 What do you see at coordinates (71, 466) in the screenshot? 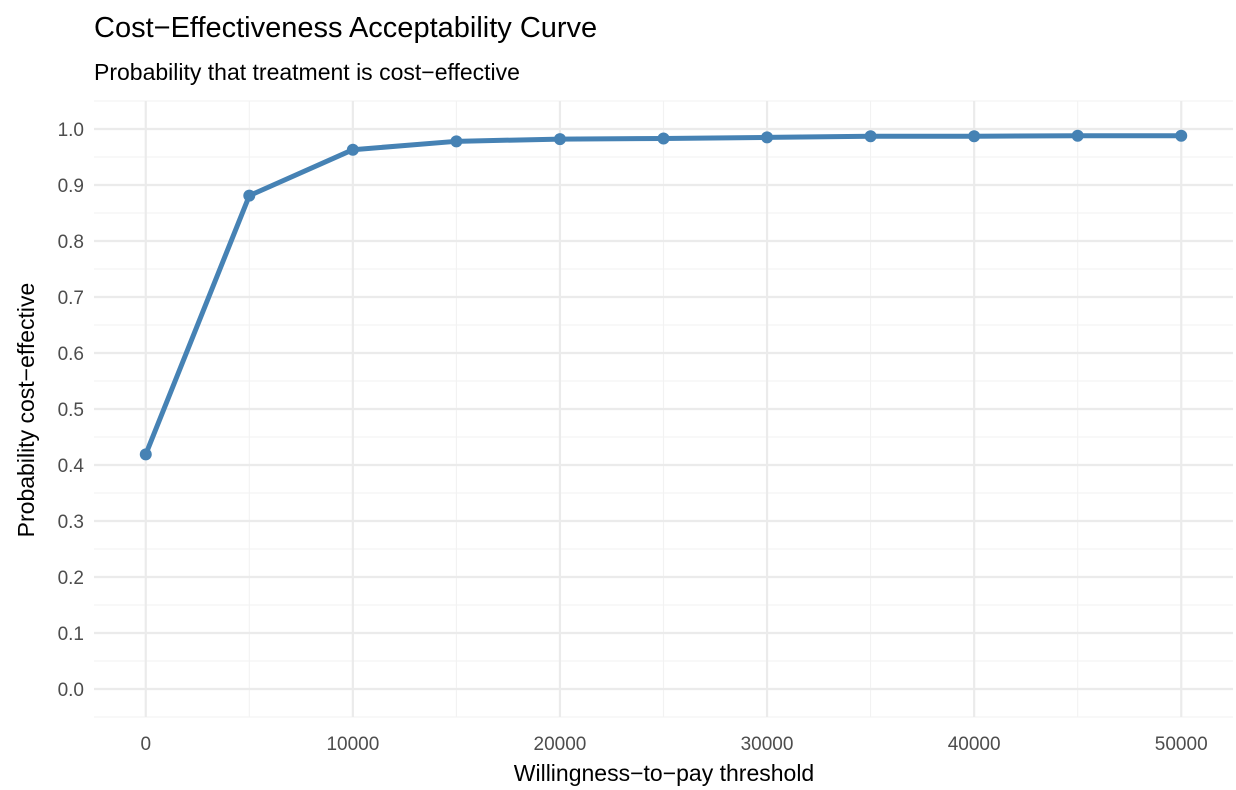
I see `y-tick-label: 0.4` at bounding box center [71, 466].